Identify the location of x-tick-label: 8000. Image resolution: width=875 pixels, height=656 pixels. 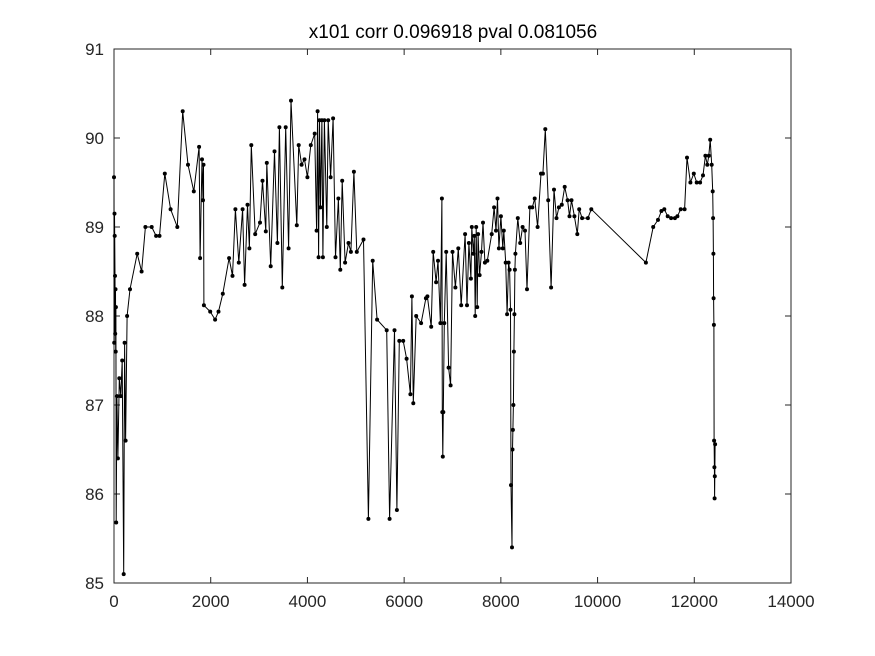
(501, 601).